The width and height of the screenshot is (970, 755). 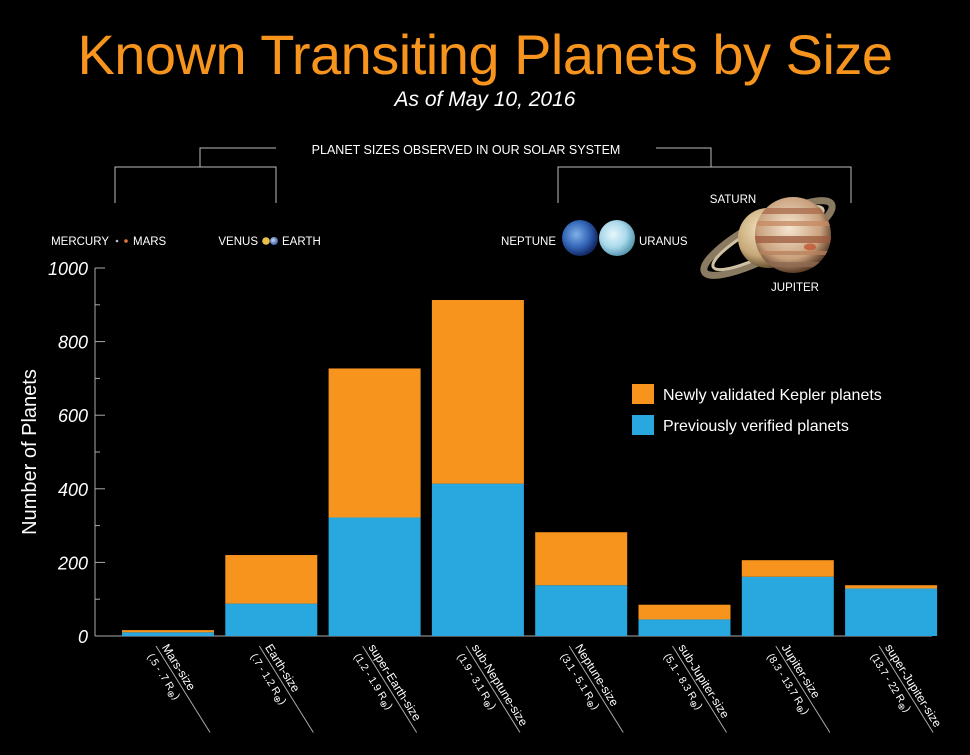 What do you see at coordinates (643, 394) in the screenshot?
I see `legend-new-swatch` at bounding box center [643, 394].